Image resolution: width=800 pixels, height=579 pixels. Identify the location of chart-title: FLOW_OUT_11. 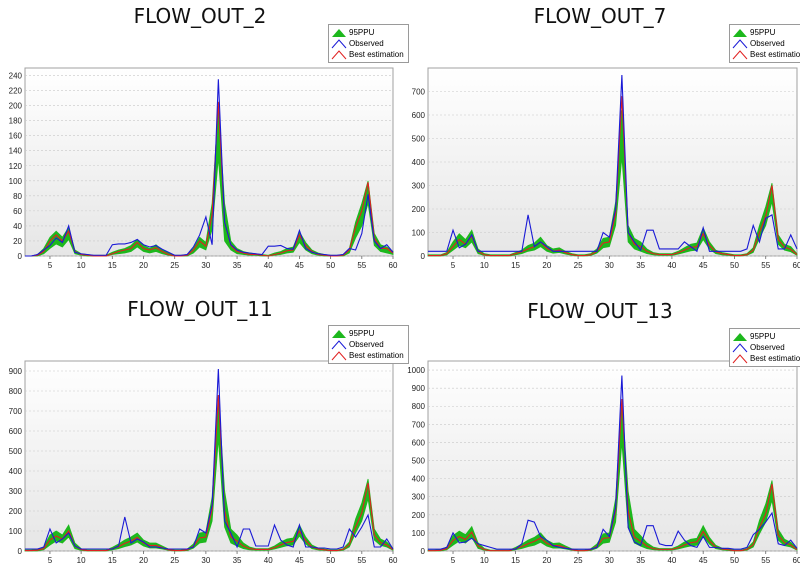
(200, 309).